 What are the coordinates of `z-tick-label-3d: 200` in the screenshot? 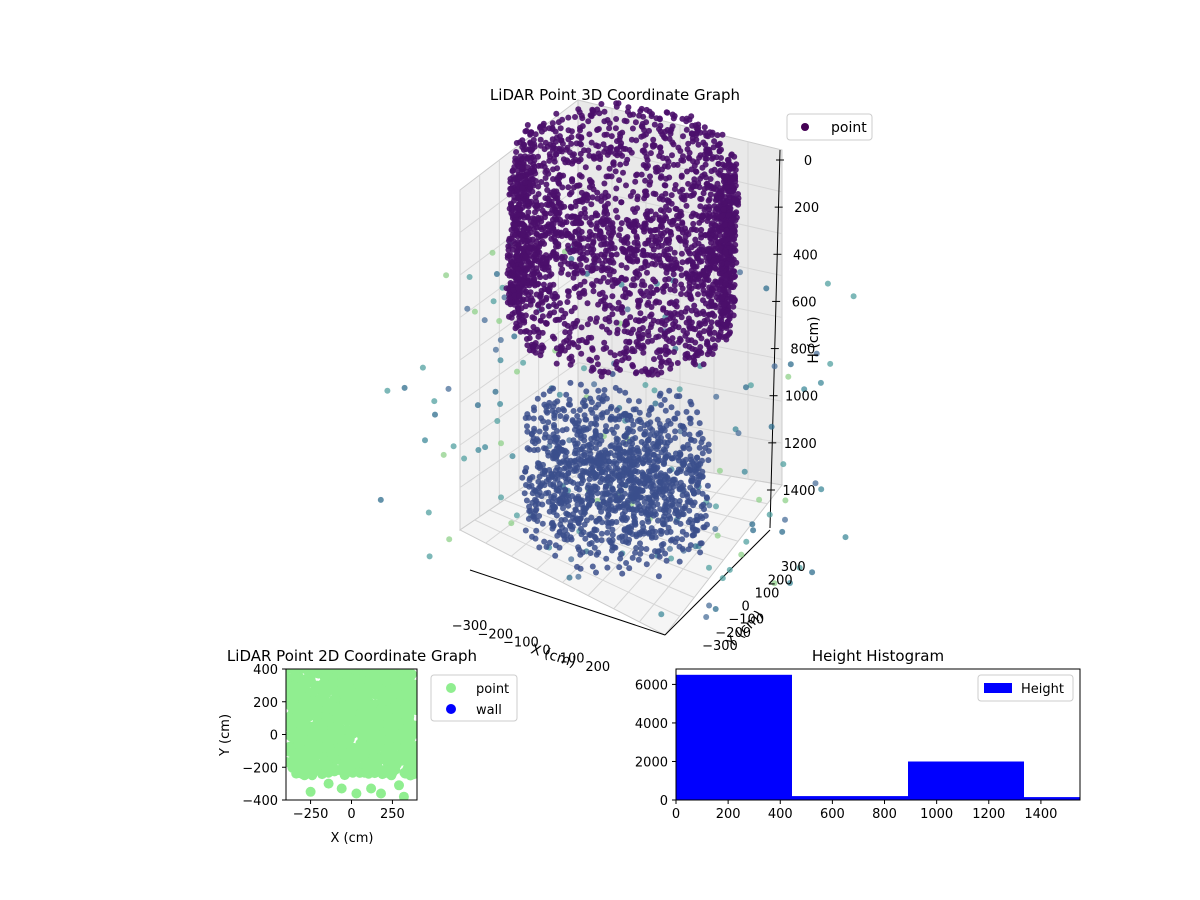 It's located at (806, 208).